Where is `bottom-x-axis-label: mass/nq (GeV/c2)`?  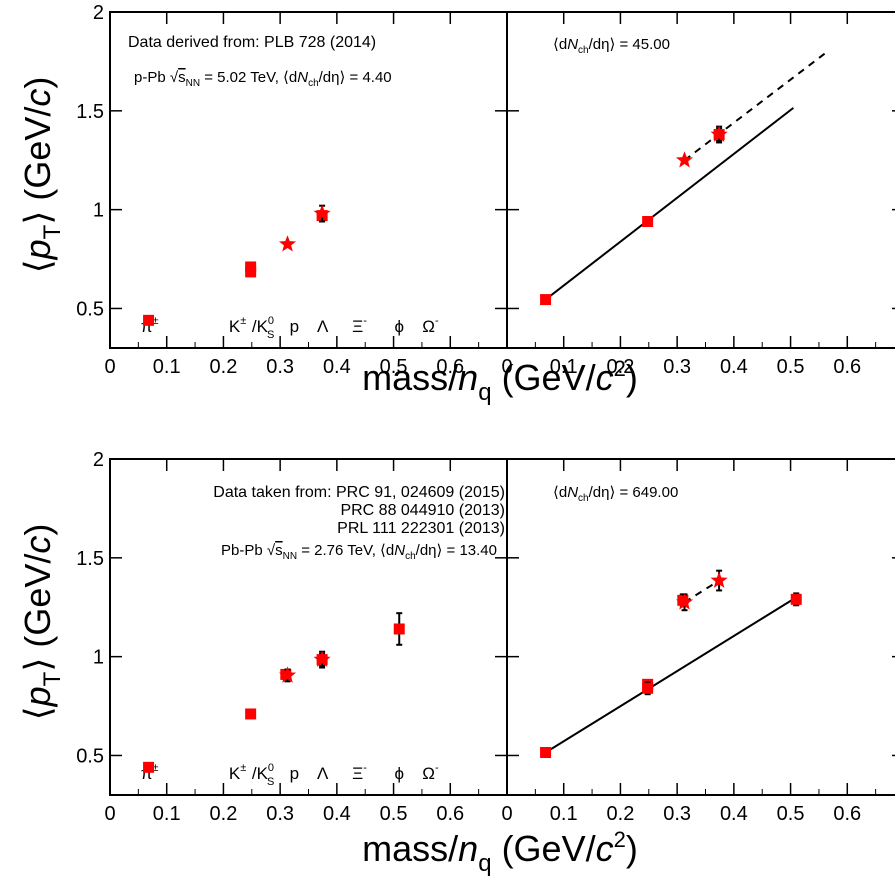
bottom-x-axis-label: mass/nq (GeV/c2) is located at coordinates (500, 852).